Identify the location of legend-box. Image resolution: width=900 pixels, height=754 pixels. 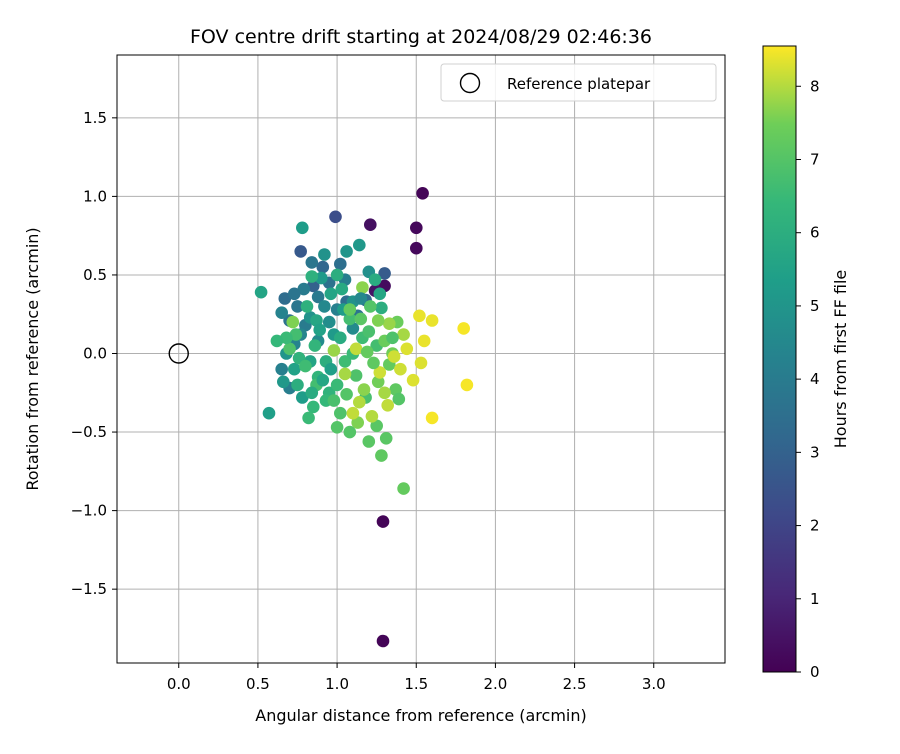
(578, 82).